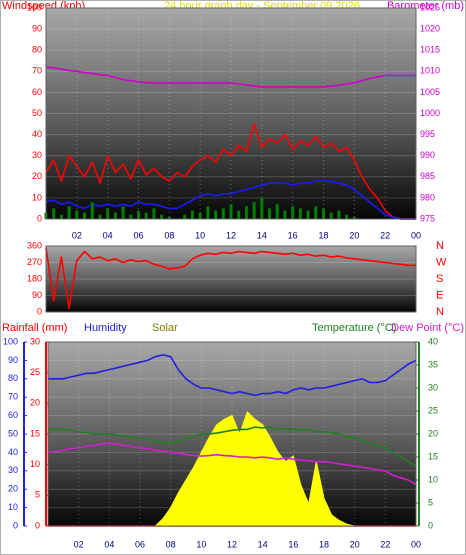  I want to click on y2-tick-label: 5, so click(430, 502).